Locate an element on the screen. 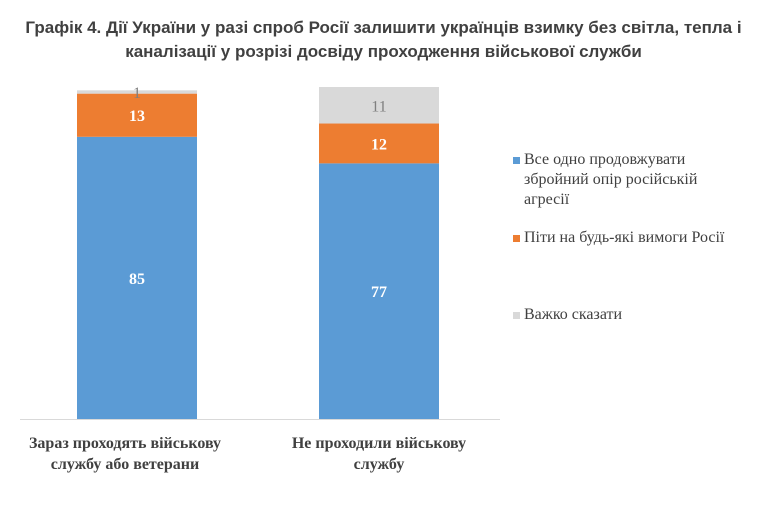 This screenshot has width=767, height=505. data-label: 11 is located at coordinates (378, 106).